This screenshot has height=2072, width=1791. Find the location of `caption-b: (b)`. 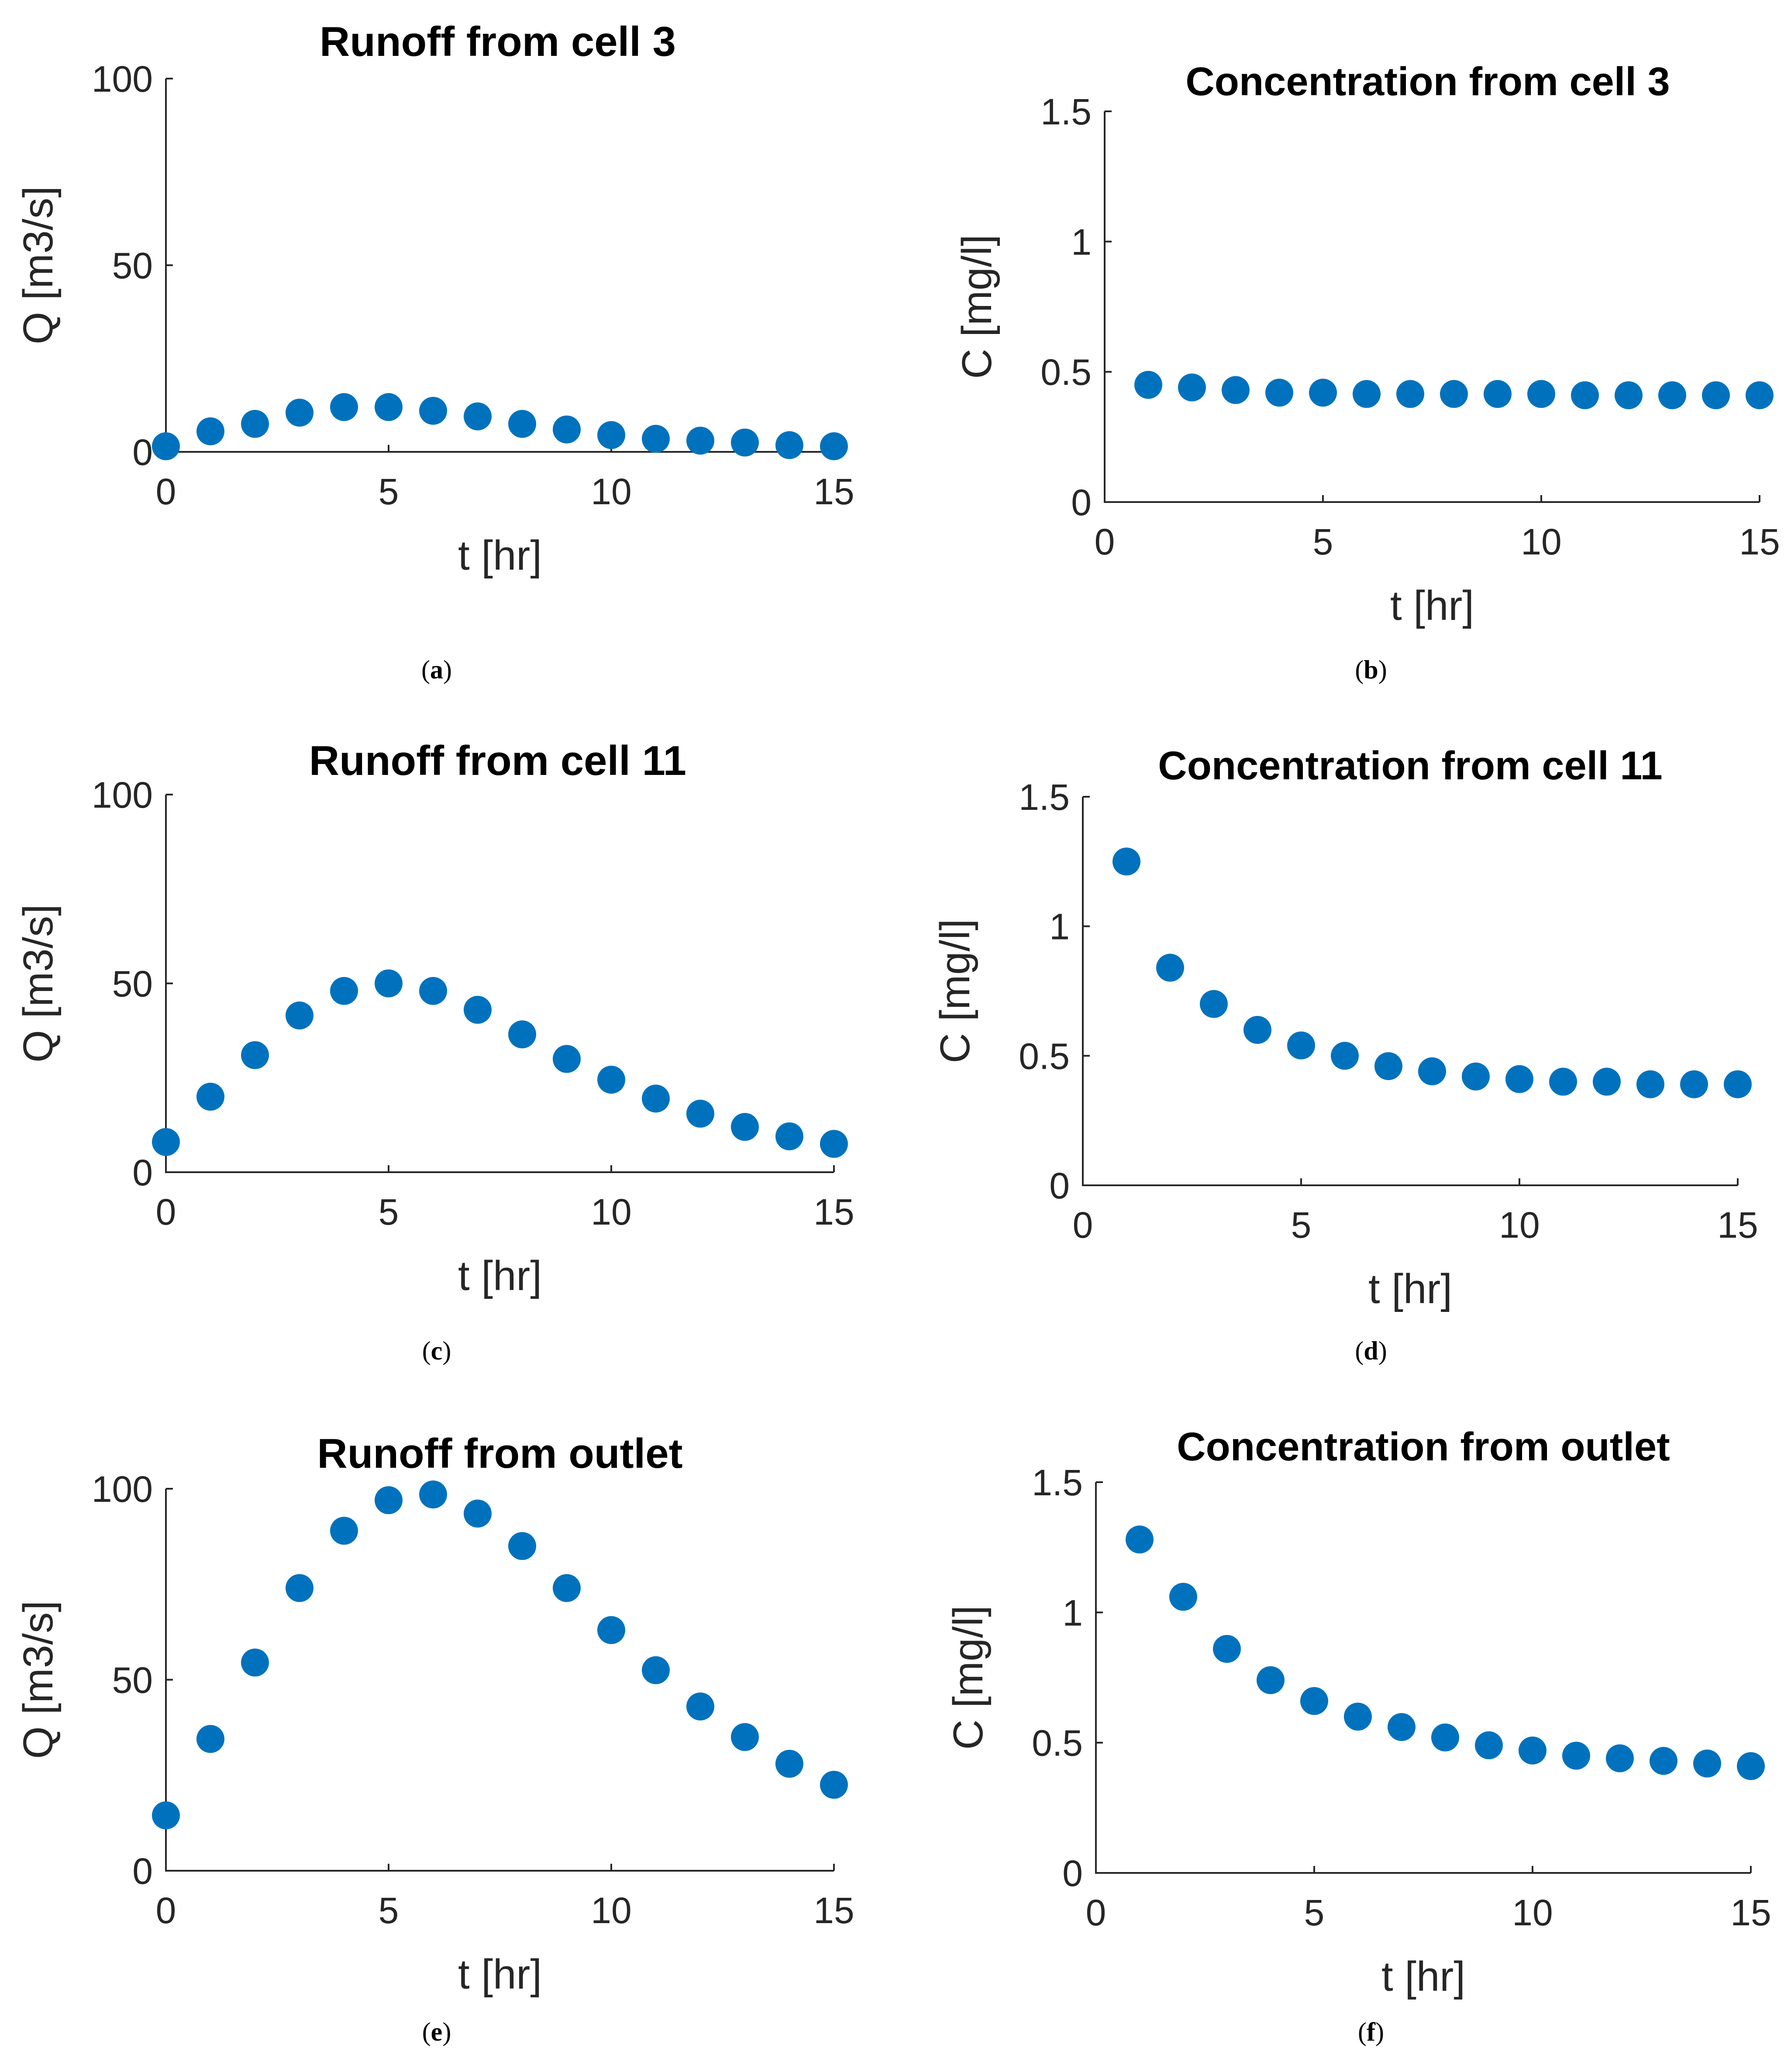

caption-b: (b) is located at coordinates (1371, 669).